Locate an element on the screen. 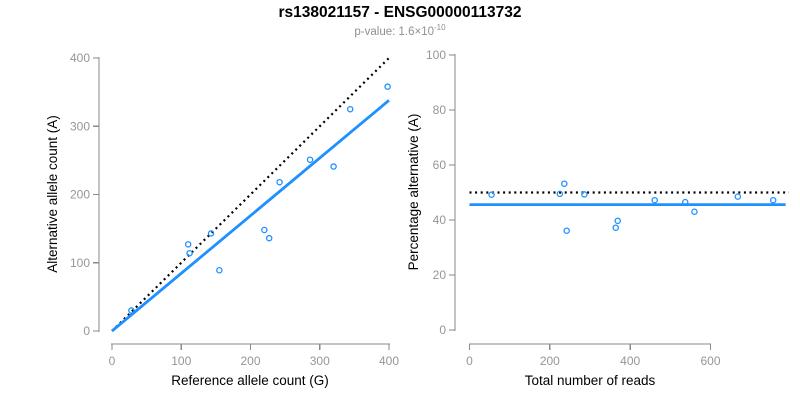 Image resolution: width=800 pixels, height=400 pixels. y-tick-label: 200 is located at coordinates (80, 195).